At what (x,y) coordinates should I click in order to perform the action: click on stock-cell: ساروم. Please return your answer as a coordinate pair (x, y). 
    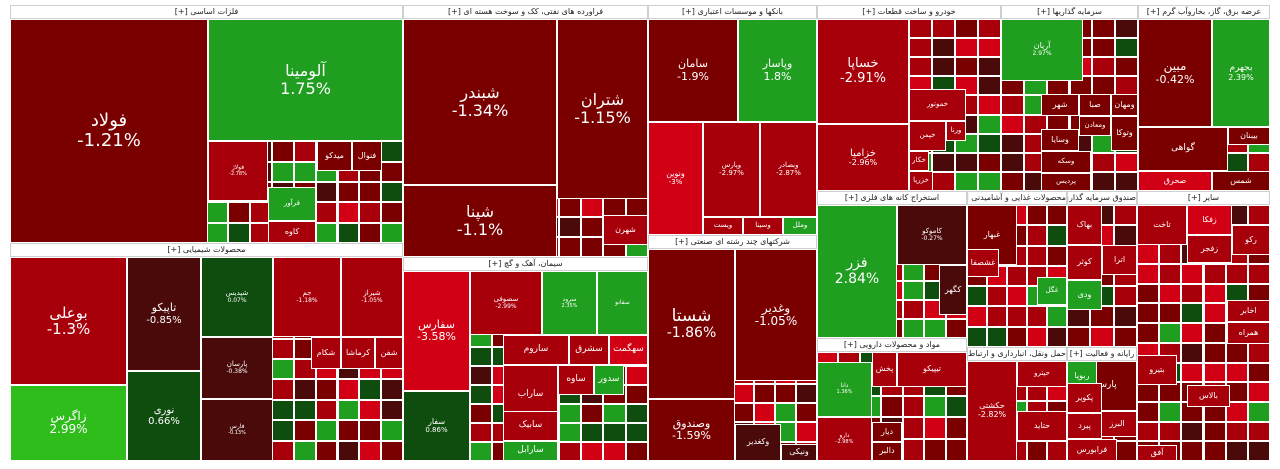
    Looking at the image, I should click on (536, 350).